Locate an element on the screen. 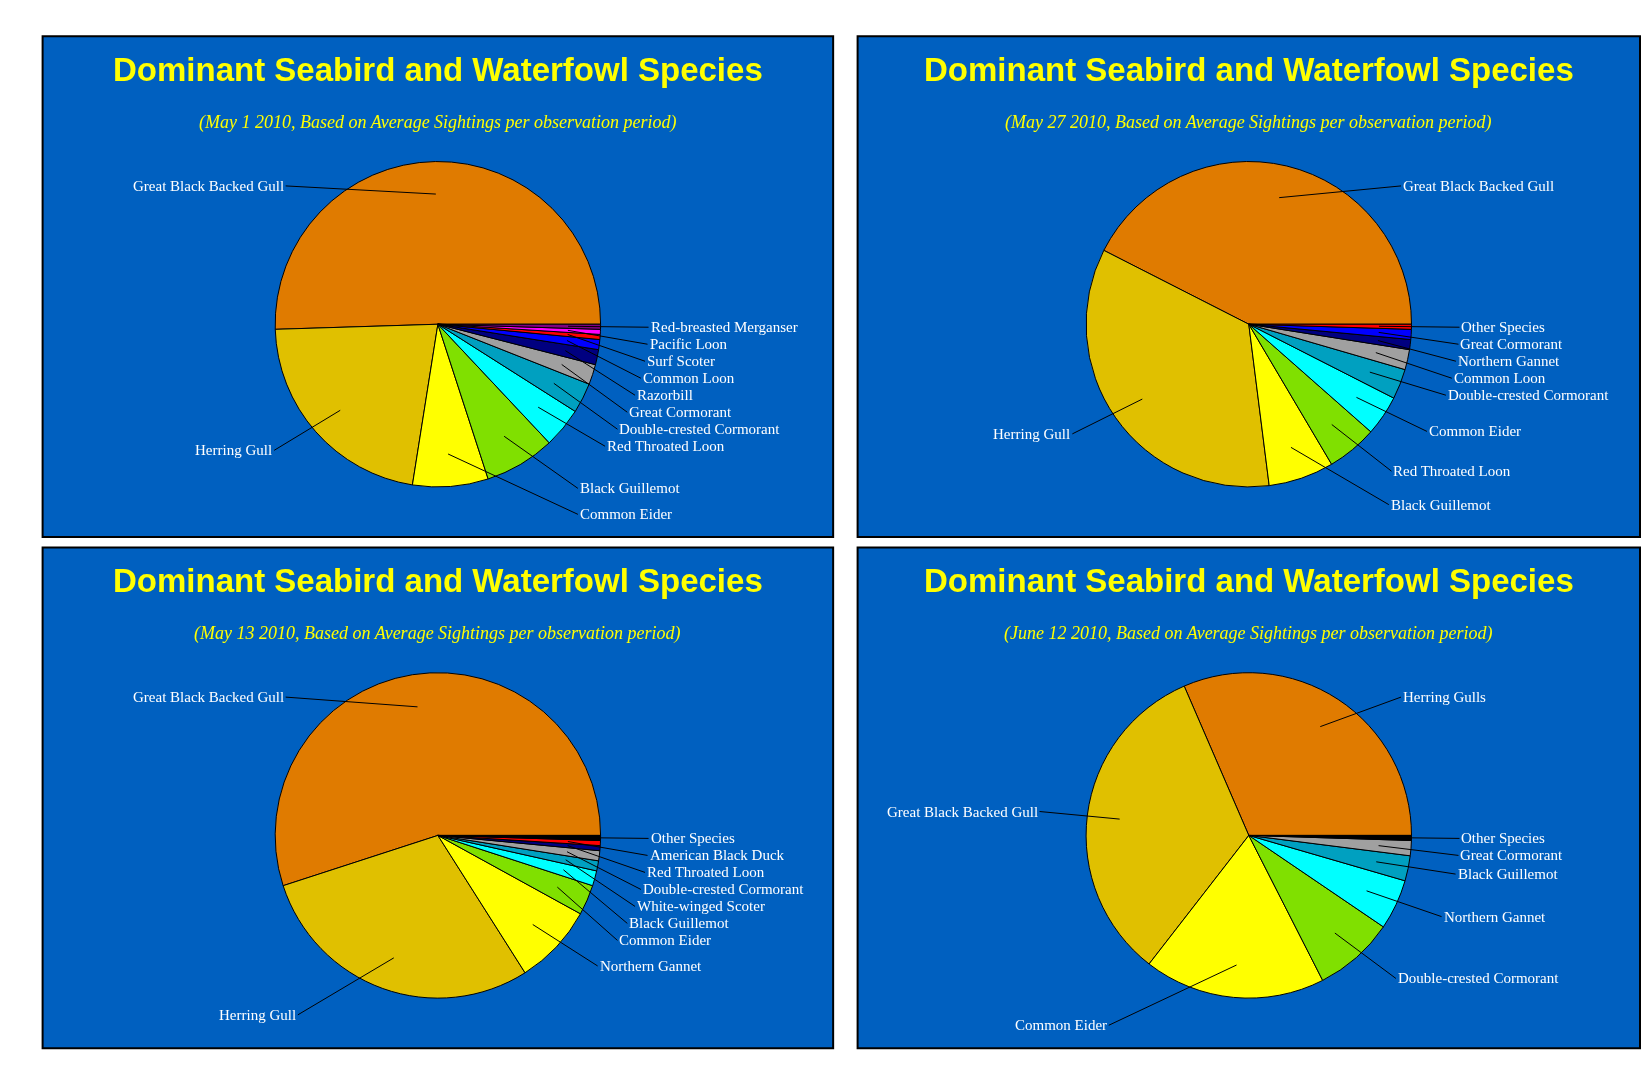 This screenshot has width=1650, height=1074. slice-label: Red-breasted Merganser is located at coordinates (724, 327).